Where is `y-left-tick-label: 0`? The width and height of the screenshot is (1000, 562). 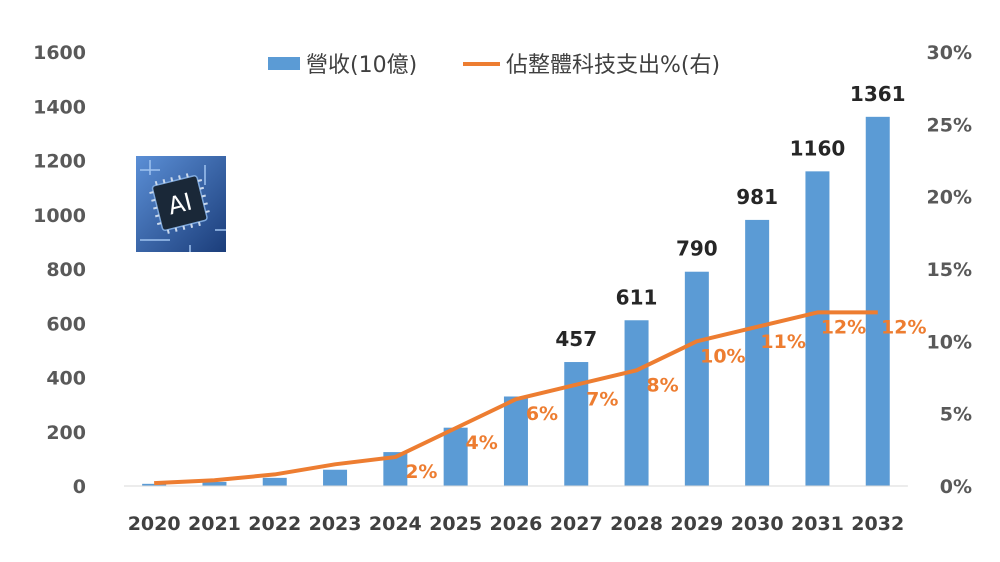 y-left-tick-label: 0 is located at coordinates (79, 487).